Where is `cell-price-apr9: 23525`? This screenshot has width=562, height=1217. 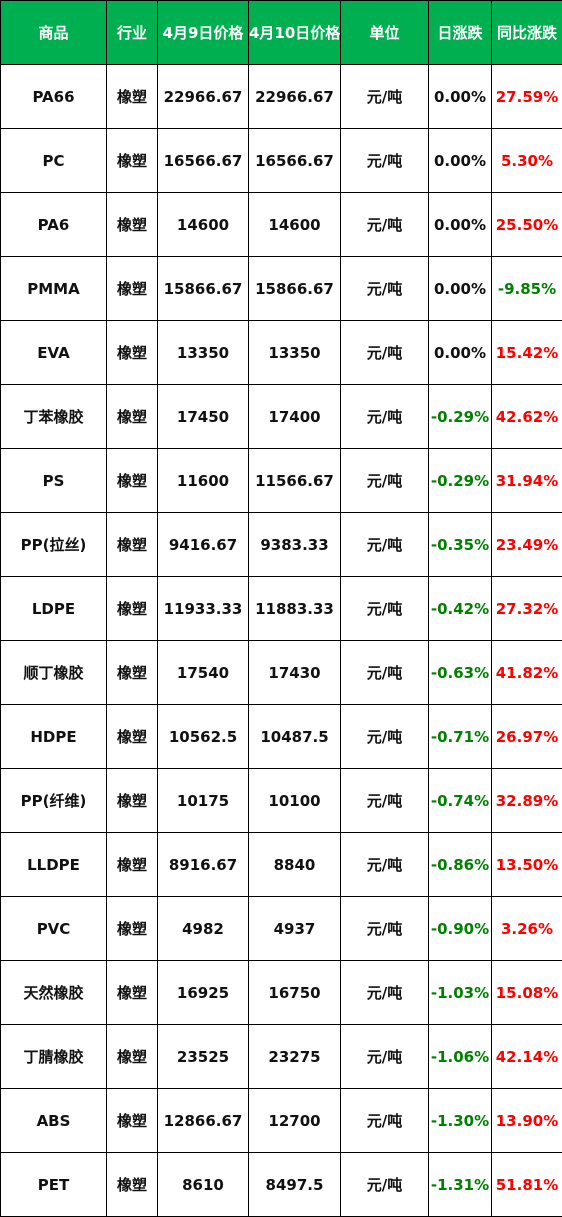
cell-price-apr9: 23525 is located at coordinates (203, 1056).